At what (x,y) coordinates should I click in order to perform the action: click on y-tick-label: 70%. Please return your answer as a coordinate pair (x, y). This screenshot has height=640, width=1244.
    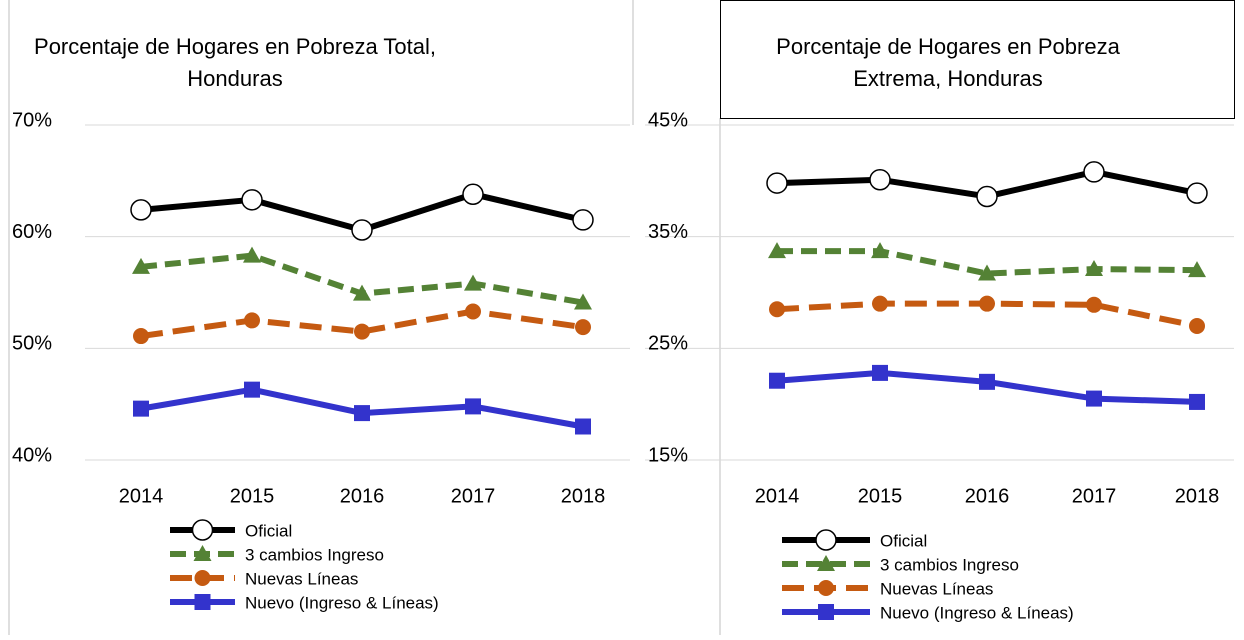
    Looking at the image, I should click on (32, 120).